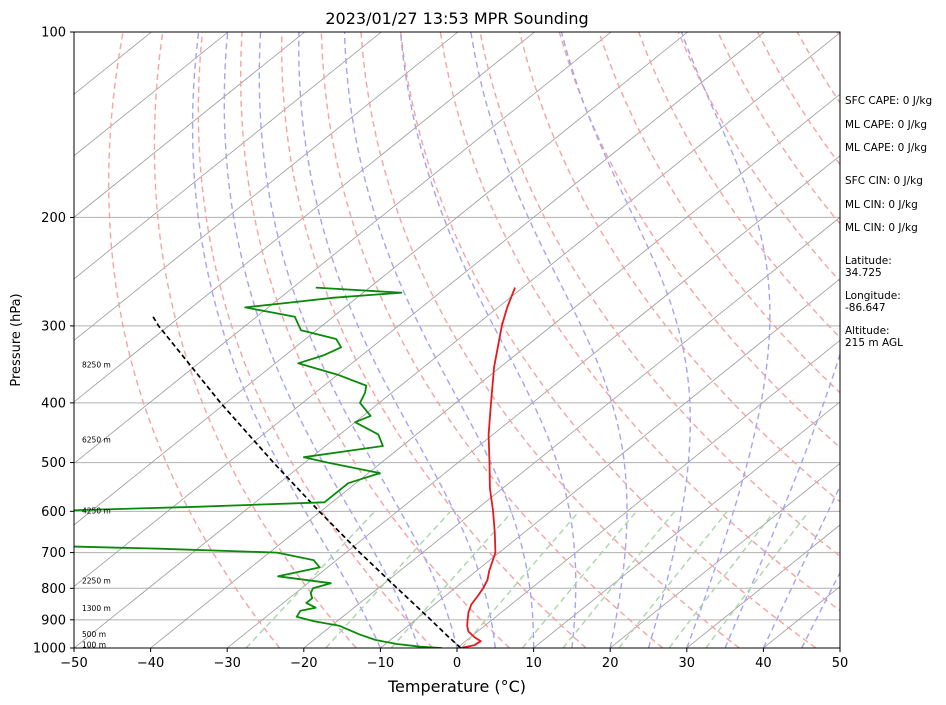 This screenshot has width=946, height=705. What do you see at coordinates (53, 326) in the screenshot?
I see `y-tick-label: 300` at bounding box center [53, 326].